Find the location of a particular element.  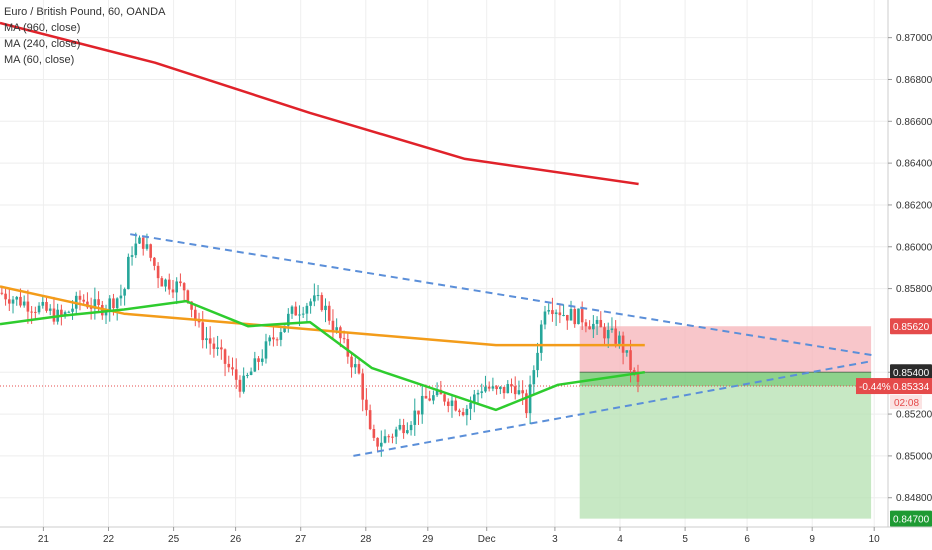

stop-price-badge-bg is located at coordinates (911, 326).